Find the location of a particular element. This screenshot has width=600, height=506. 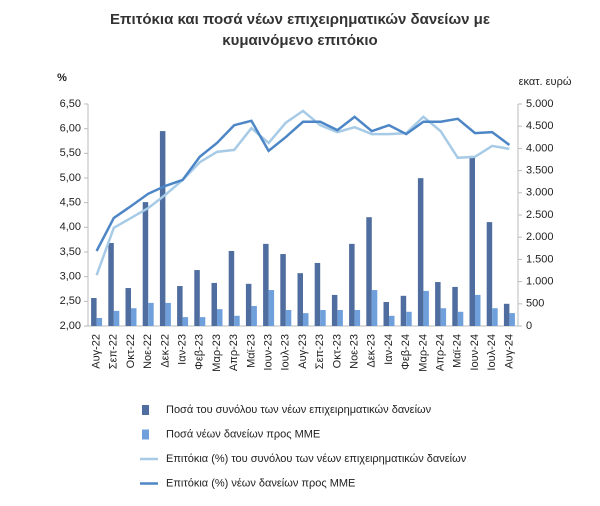

x-tick-label: Δεκ-23 is located at coordinates (372, 351).